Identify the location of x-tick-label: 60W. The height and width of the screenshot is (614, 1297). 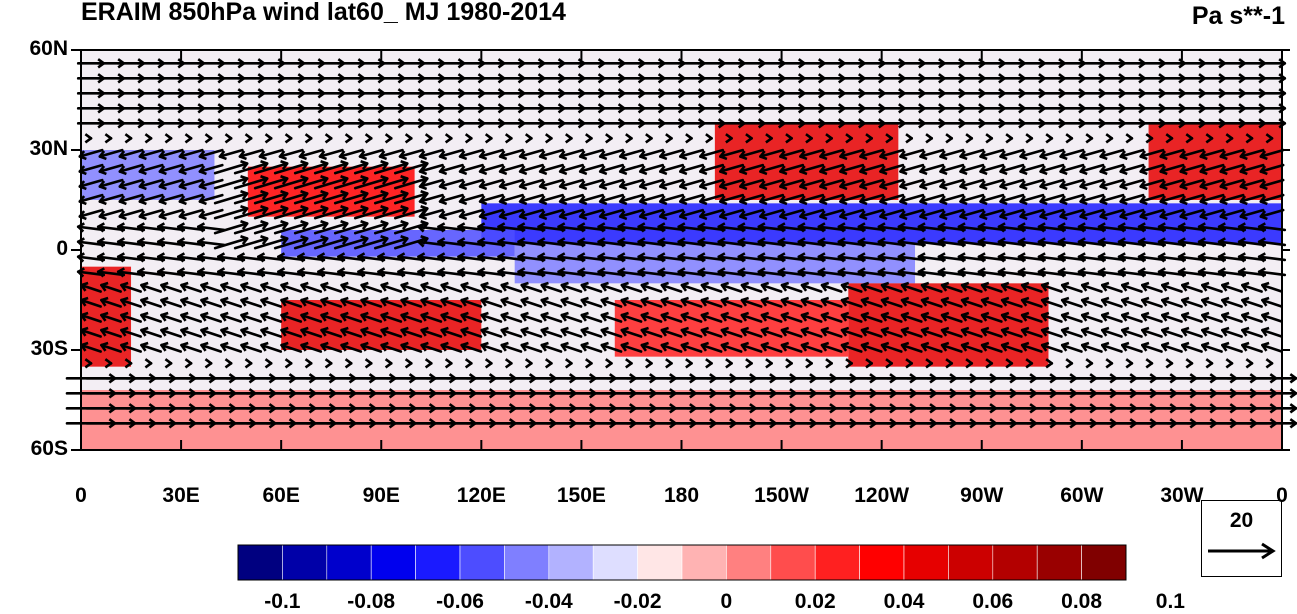
(1082, 496).